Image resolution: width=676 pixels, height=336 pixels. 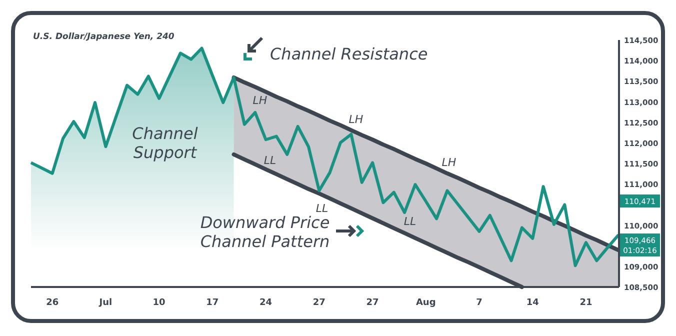 What do you see at coordinates (532, 303) in the screenshot?
I see `x-tick-label: 14` at bounding box center [532, 303].